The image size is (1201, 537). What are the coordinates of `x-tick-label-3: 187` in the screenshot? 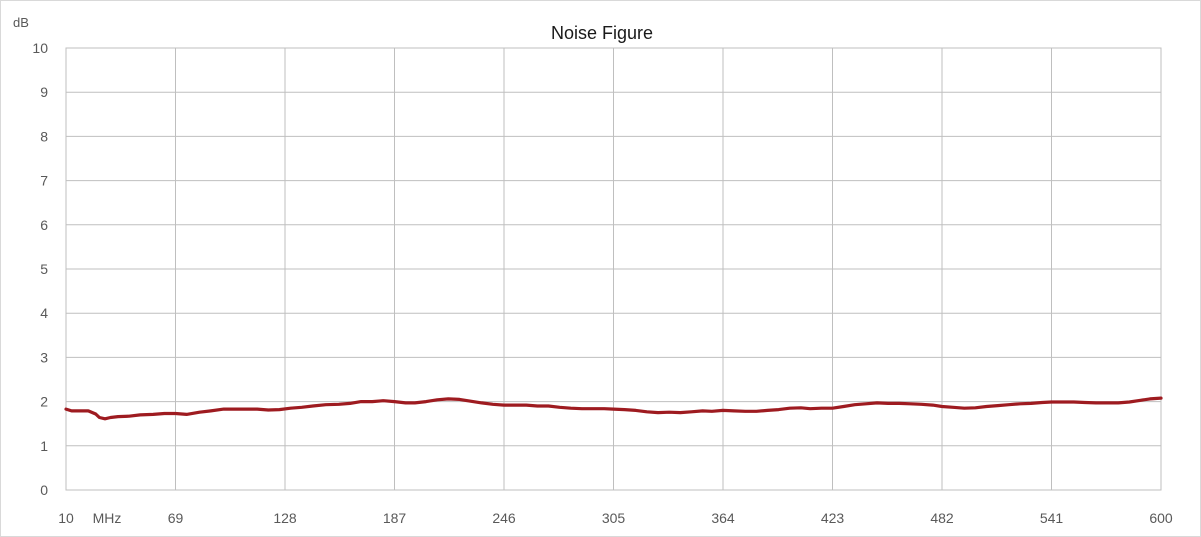 It's located at (395, 518).